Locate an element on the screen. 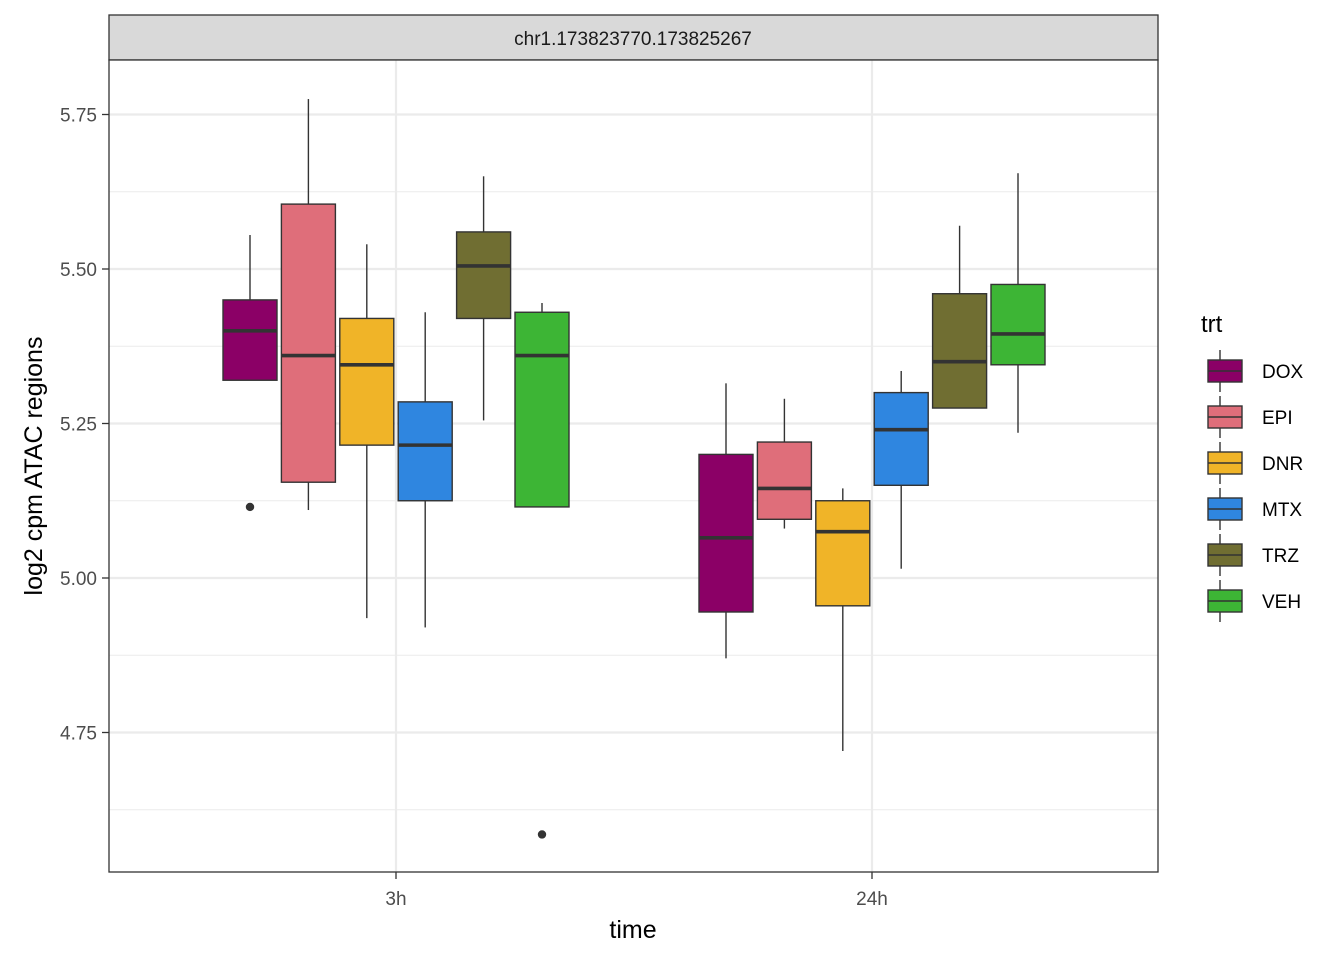 Image resolution: width=1344 pixels, height=960 pixels. legend-label: MTX is located at coordinates (1282, 510).